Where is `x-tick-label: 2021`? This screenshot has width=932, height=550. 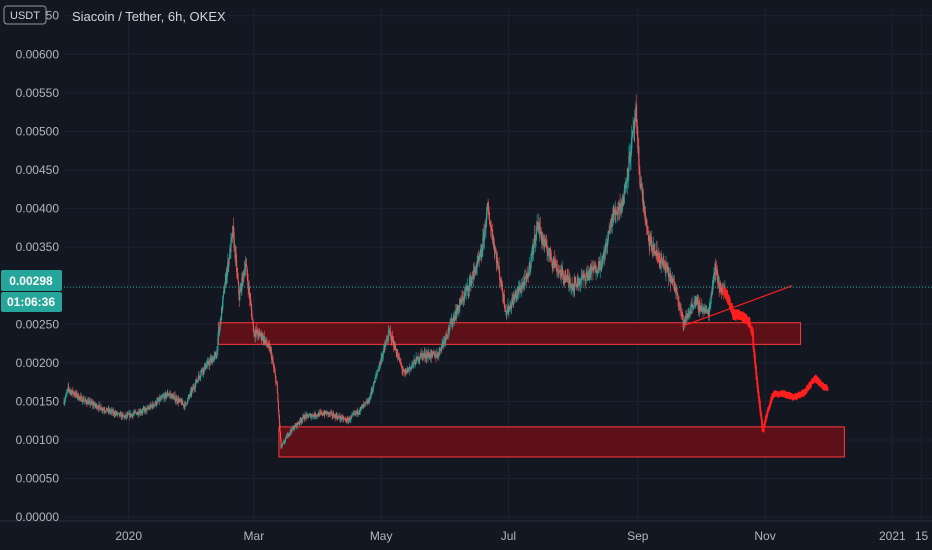 x-tick-label: 2021 is located at coordinates (892, 536).